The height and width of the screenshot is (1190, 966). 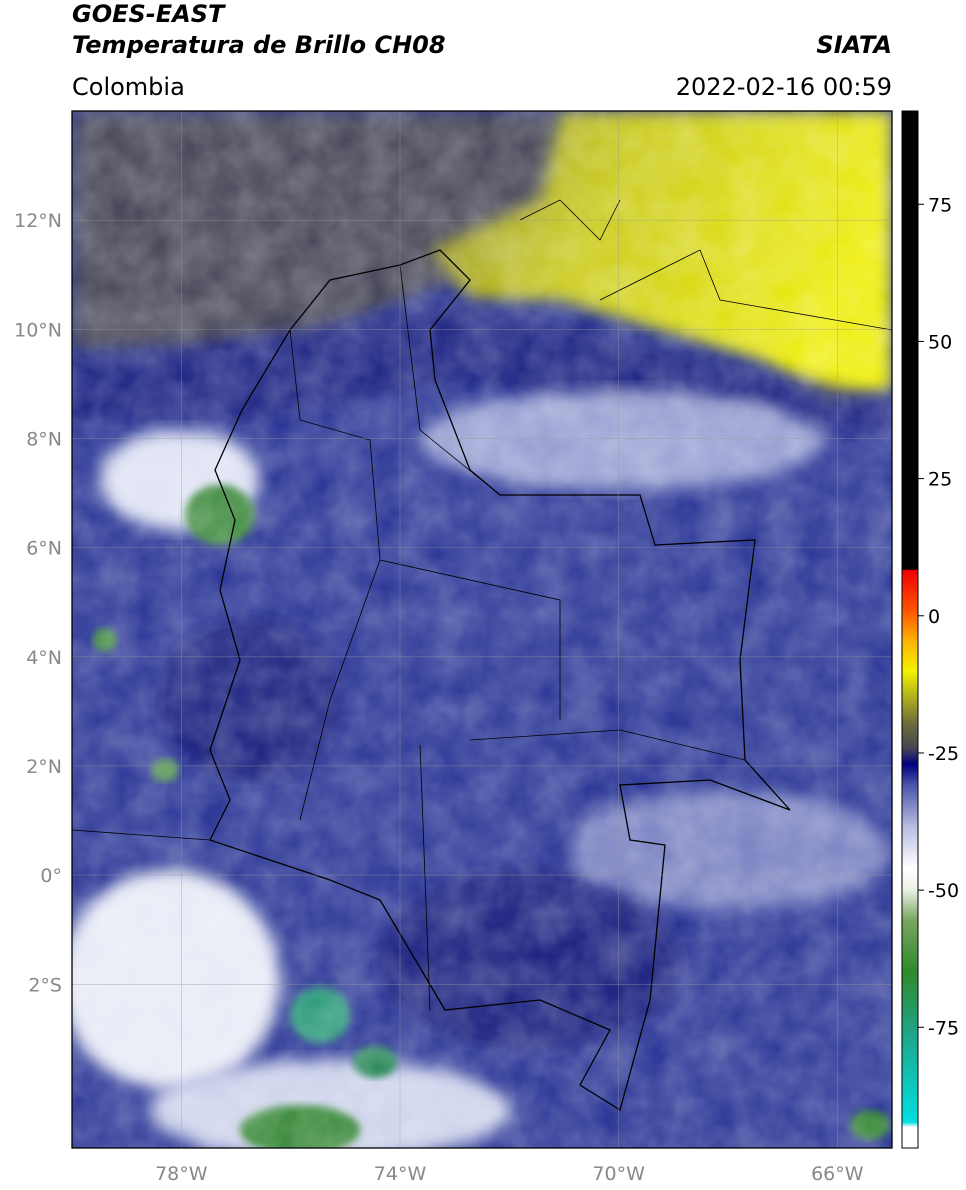 I want to click on x-tick-label: 74°W, so click(x=400, y=1174).